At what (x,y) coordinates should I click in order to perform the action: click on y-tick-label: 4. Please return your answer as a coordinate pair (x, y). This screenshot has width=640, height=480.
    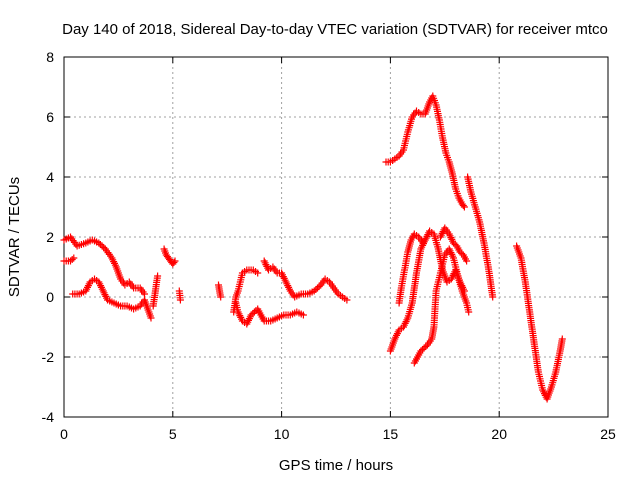
    Looking at the image, I should click on (50, 177).